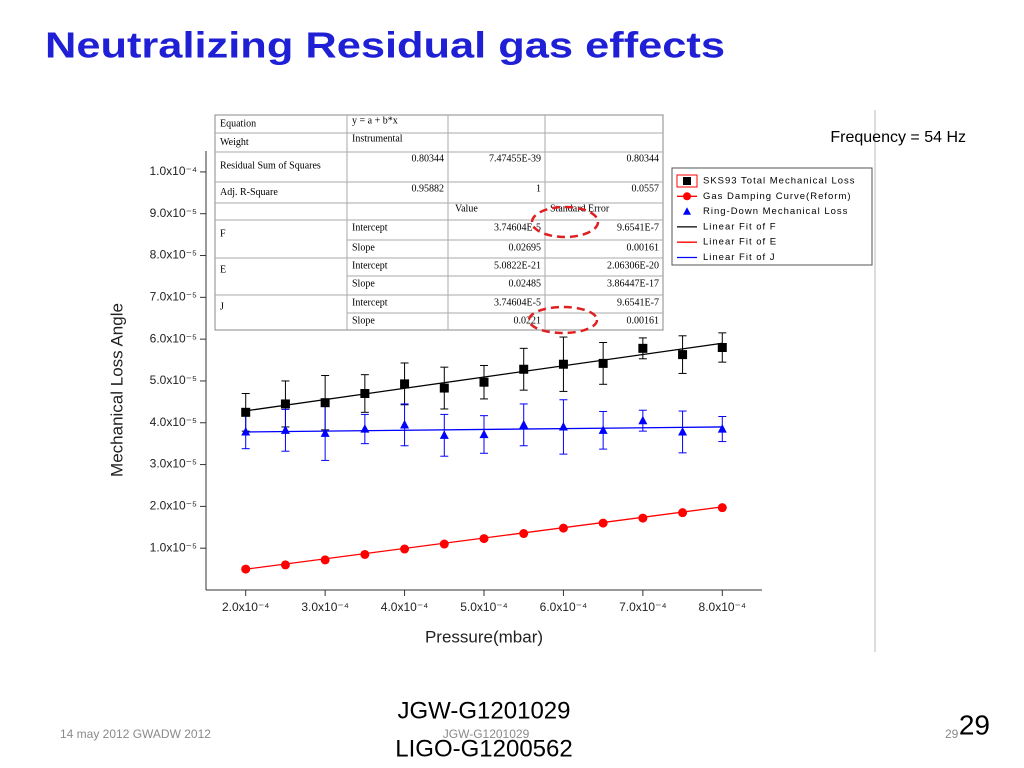  Describe the element at coordinates (633, 283) in the screenshot. I see `table-cell: 3.86447E-17` at that location.